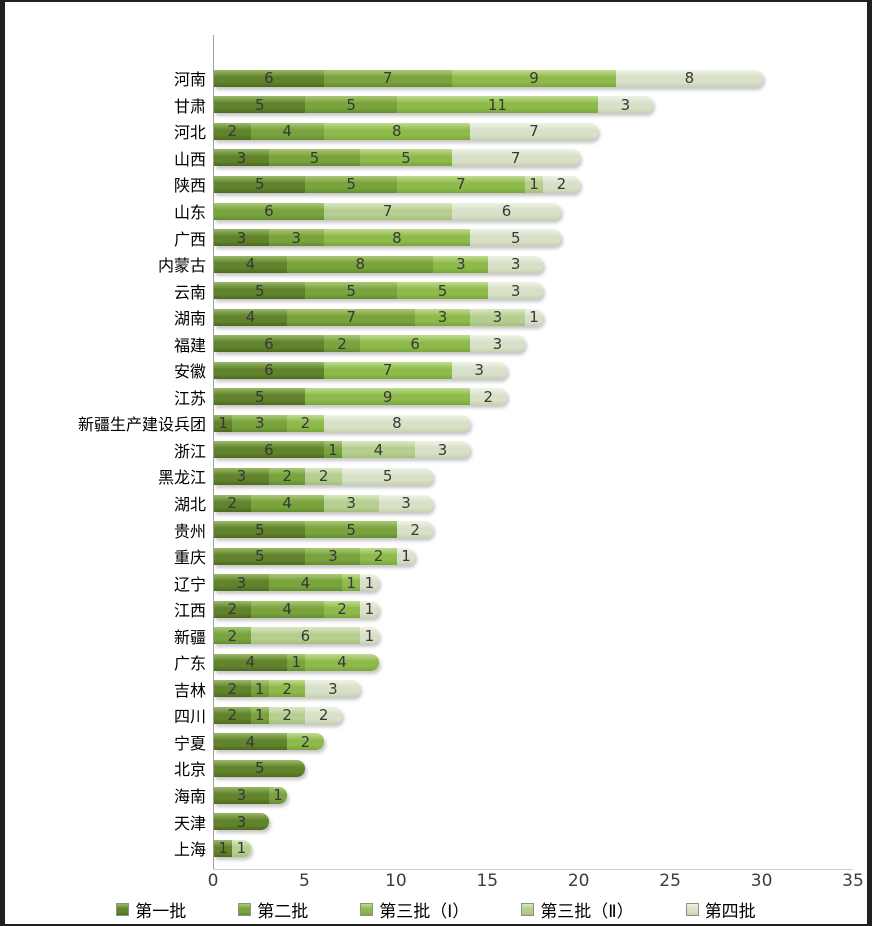 The image size is (872, 926). I want to click on bar-segment-series-2: 8, so click(360, 264).